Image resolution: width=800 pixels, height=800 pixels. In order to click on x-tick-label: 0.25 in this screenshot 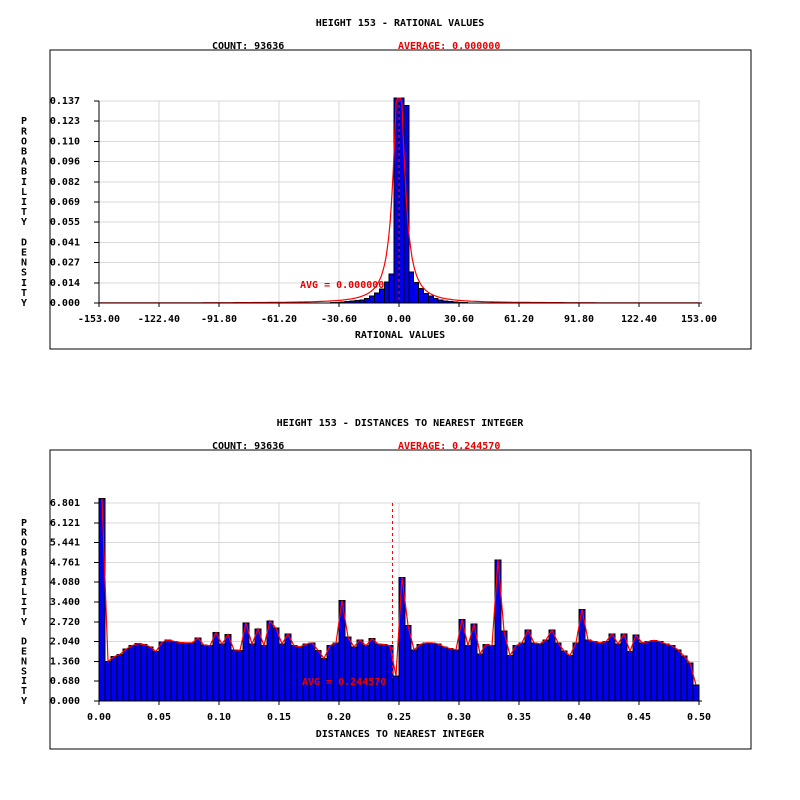, I will do `click(399, 717)`.